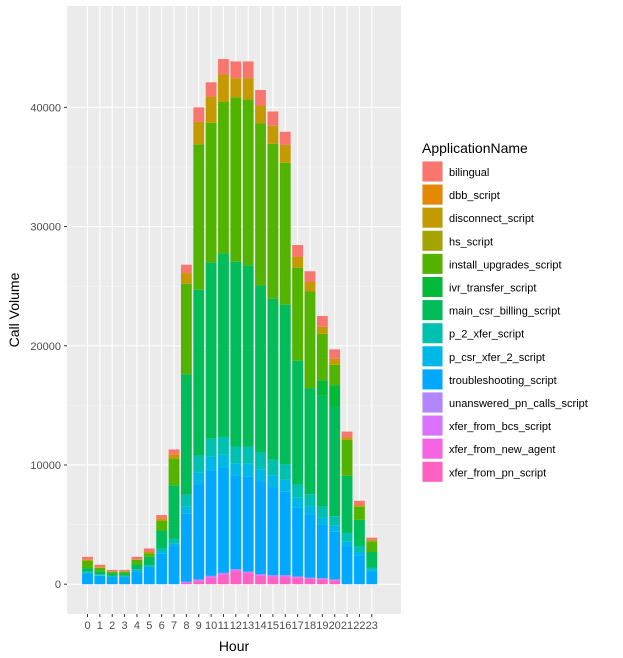  What do you see at coordinates (236, 626) in the screenshot?
I see `x-tick-label: 12` at bounding box center [236, 626].